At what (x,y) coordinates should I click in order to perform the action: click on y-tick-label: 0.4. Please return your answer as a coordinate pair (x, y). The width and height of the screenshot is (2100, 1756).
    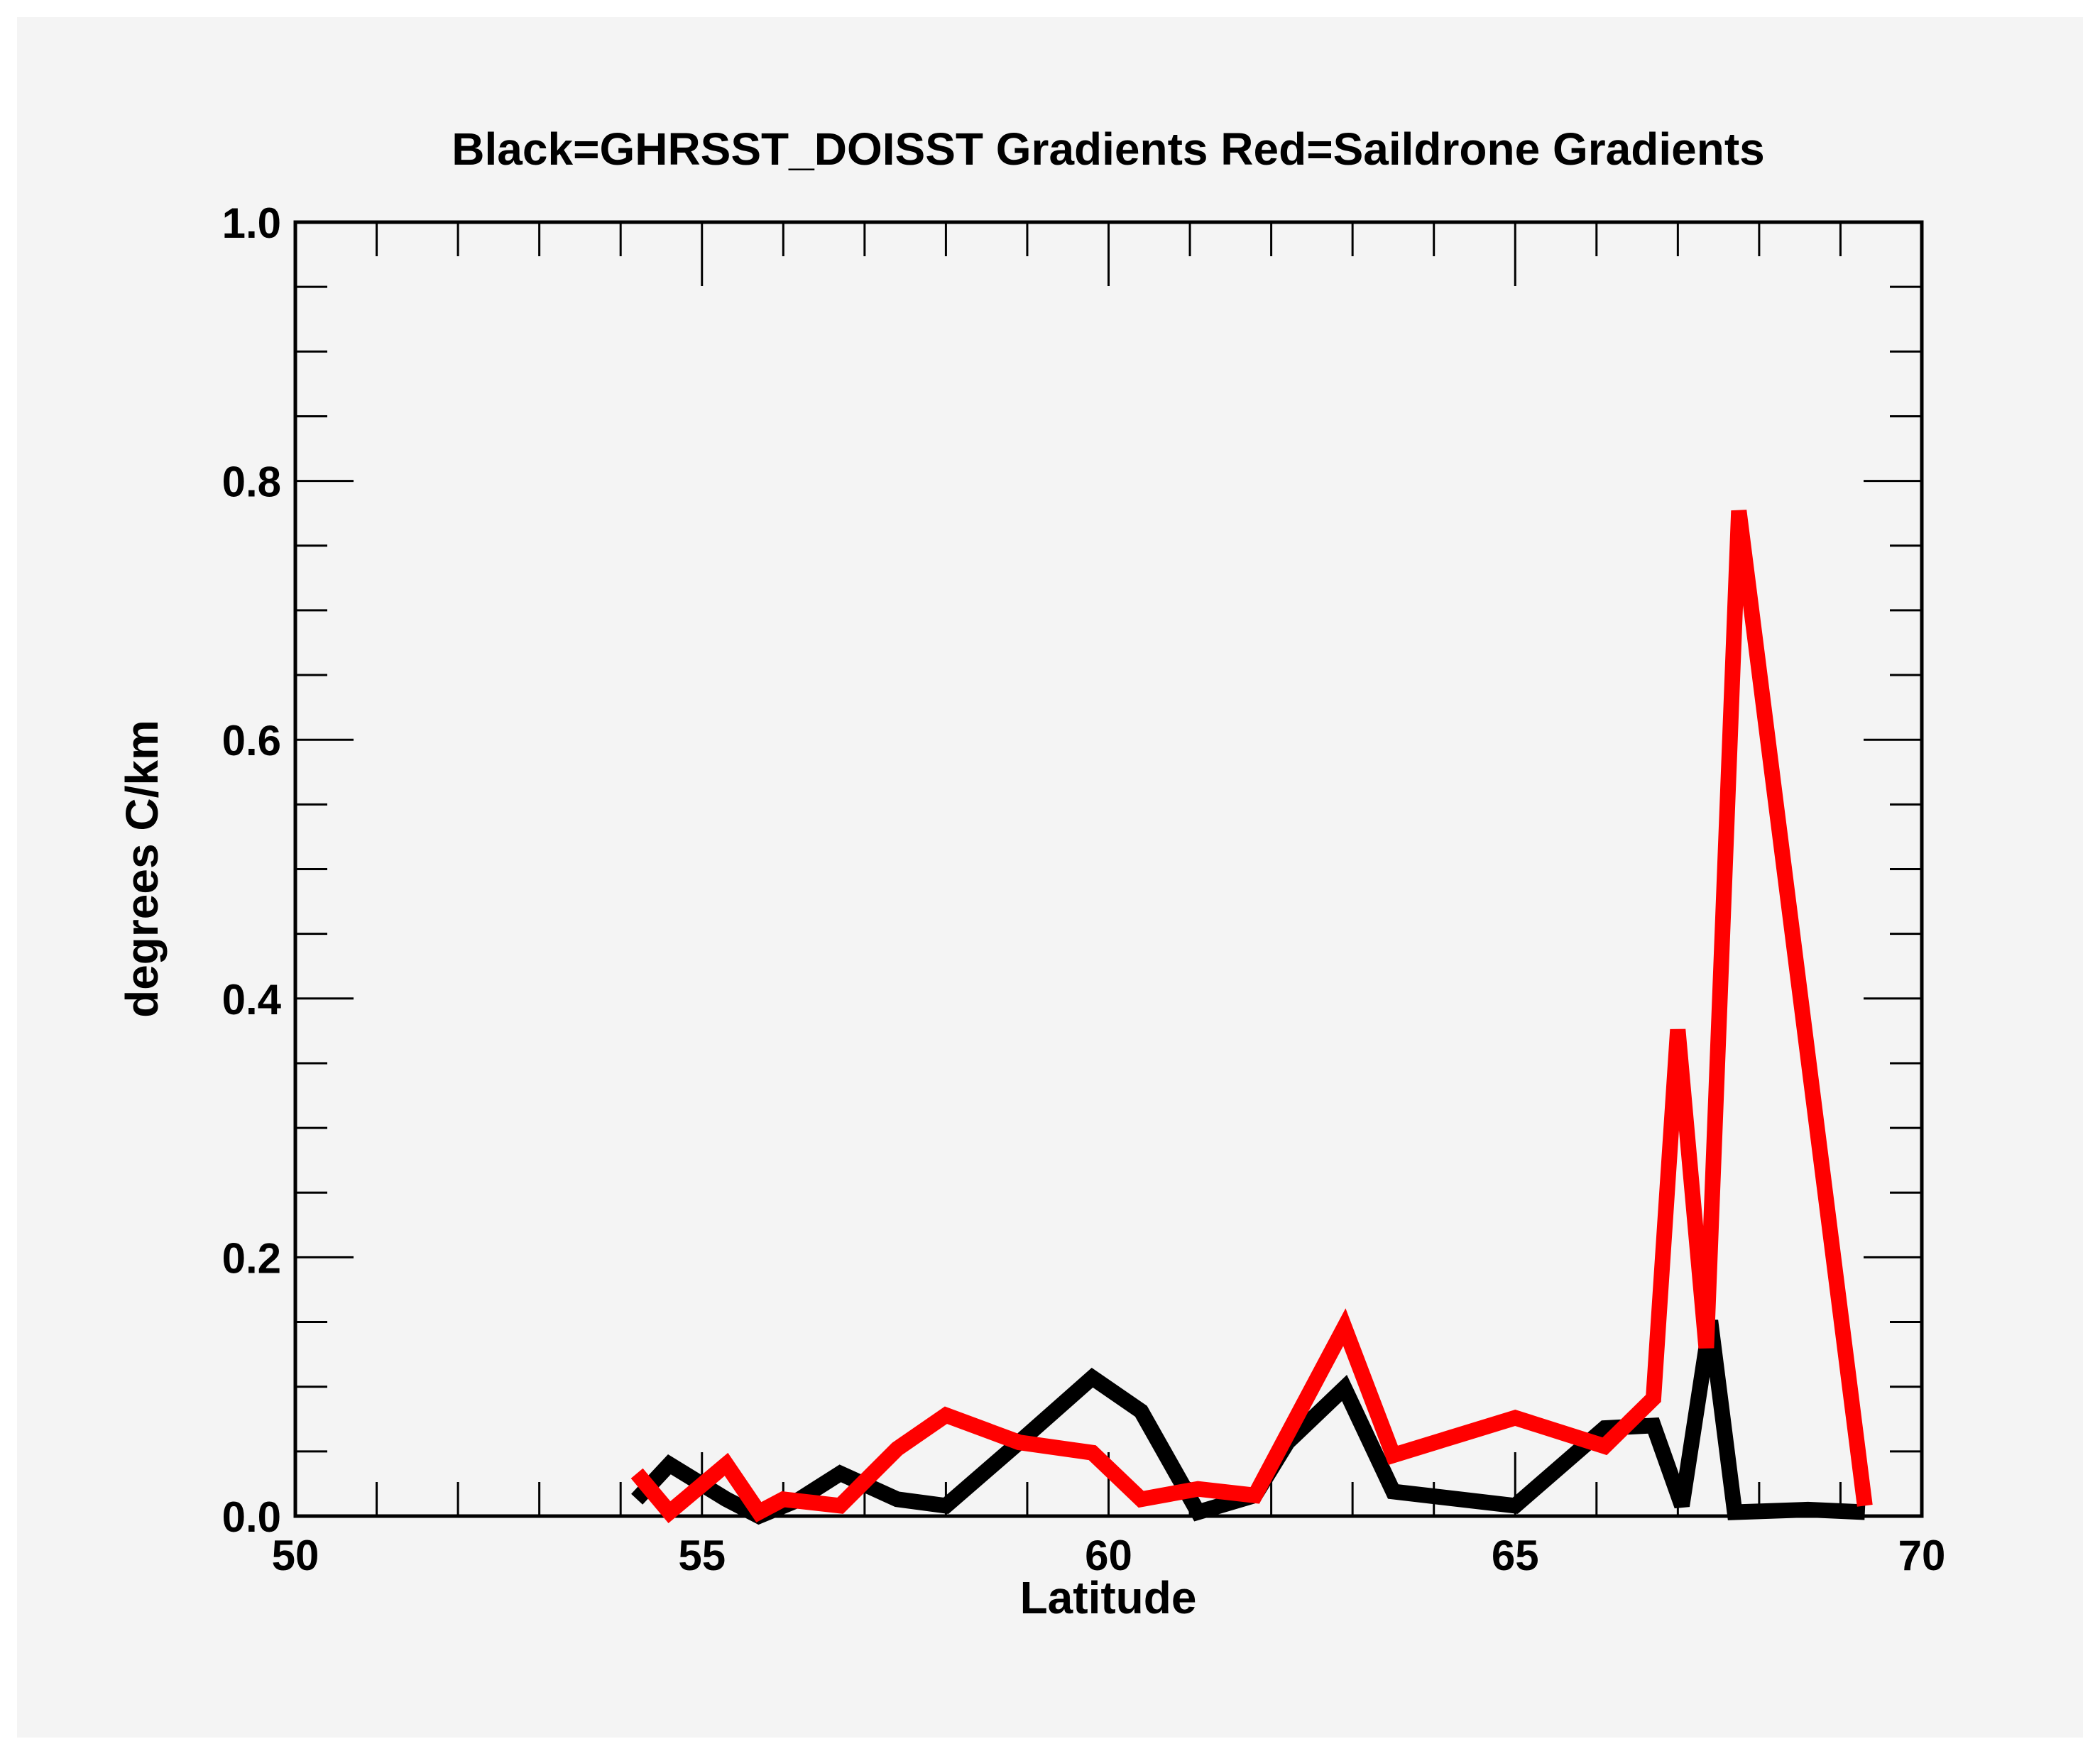
    Looking at the image, I should click on (252, 1000).